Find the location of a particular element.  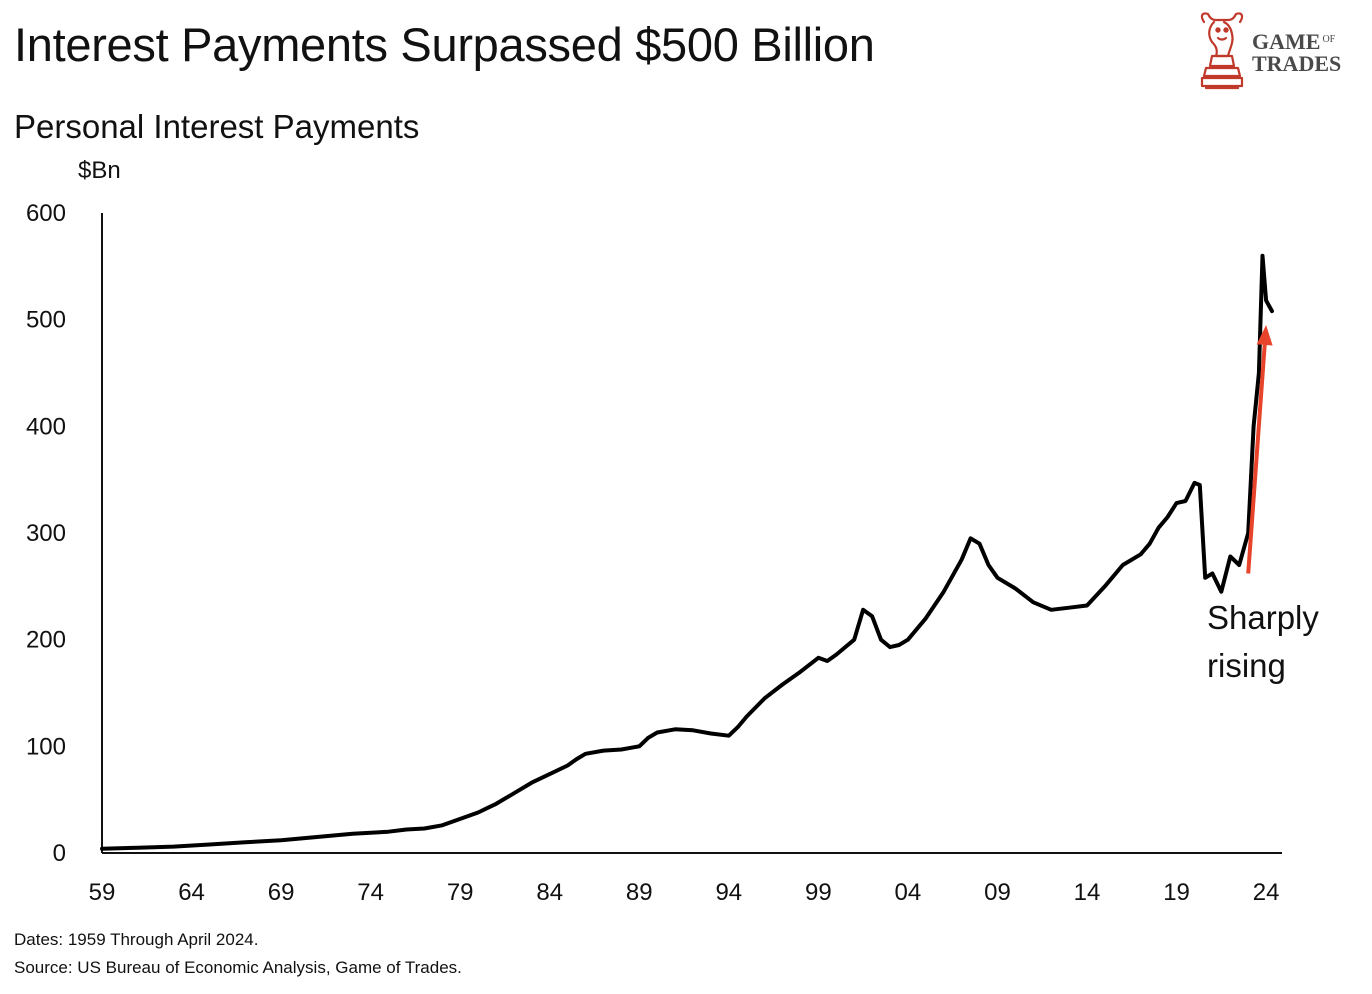

arrow-shaft is located at coordinates (1256, 459).